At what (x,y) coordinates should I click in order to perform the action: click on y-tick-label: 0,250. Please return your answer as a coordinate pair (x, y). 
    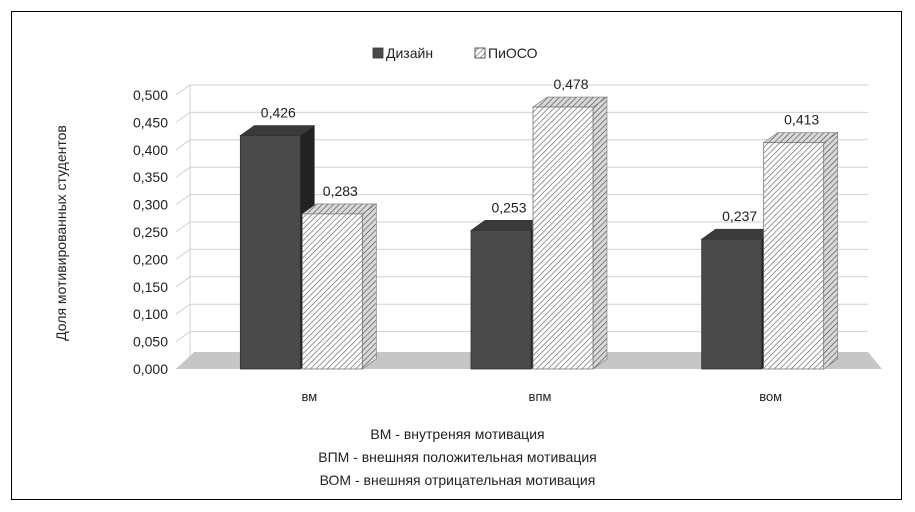
    Looking at the image, I should click on (150, 232).